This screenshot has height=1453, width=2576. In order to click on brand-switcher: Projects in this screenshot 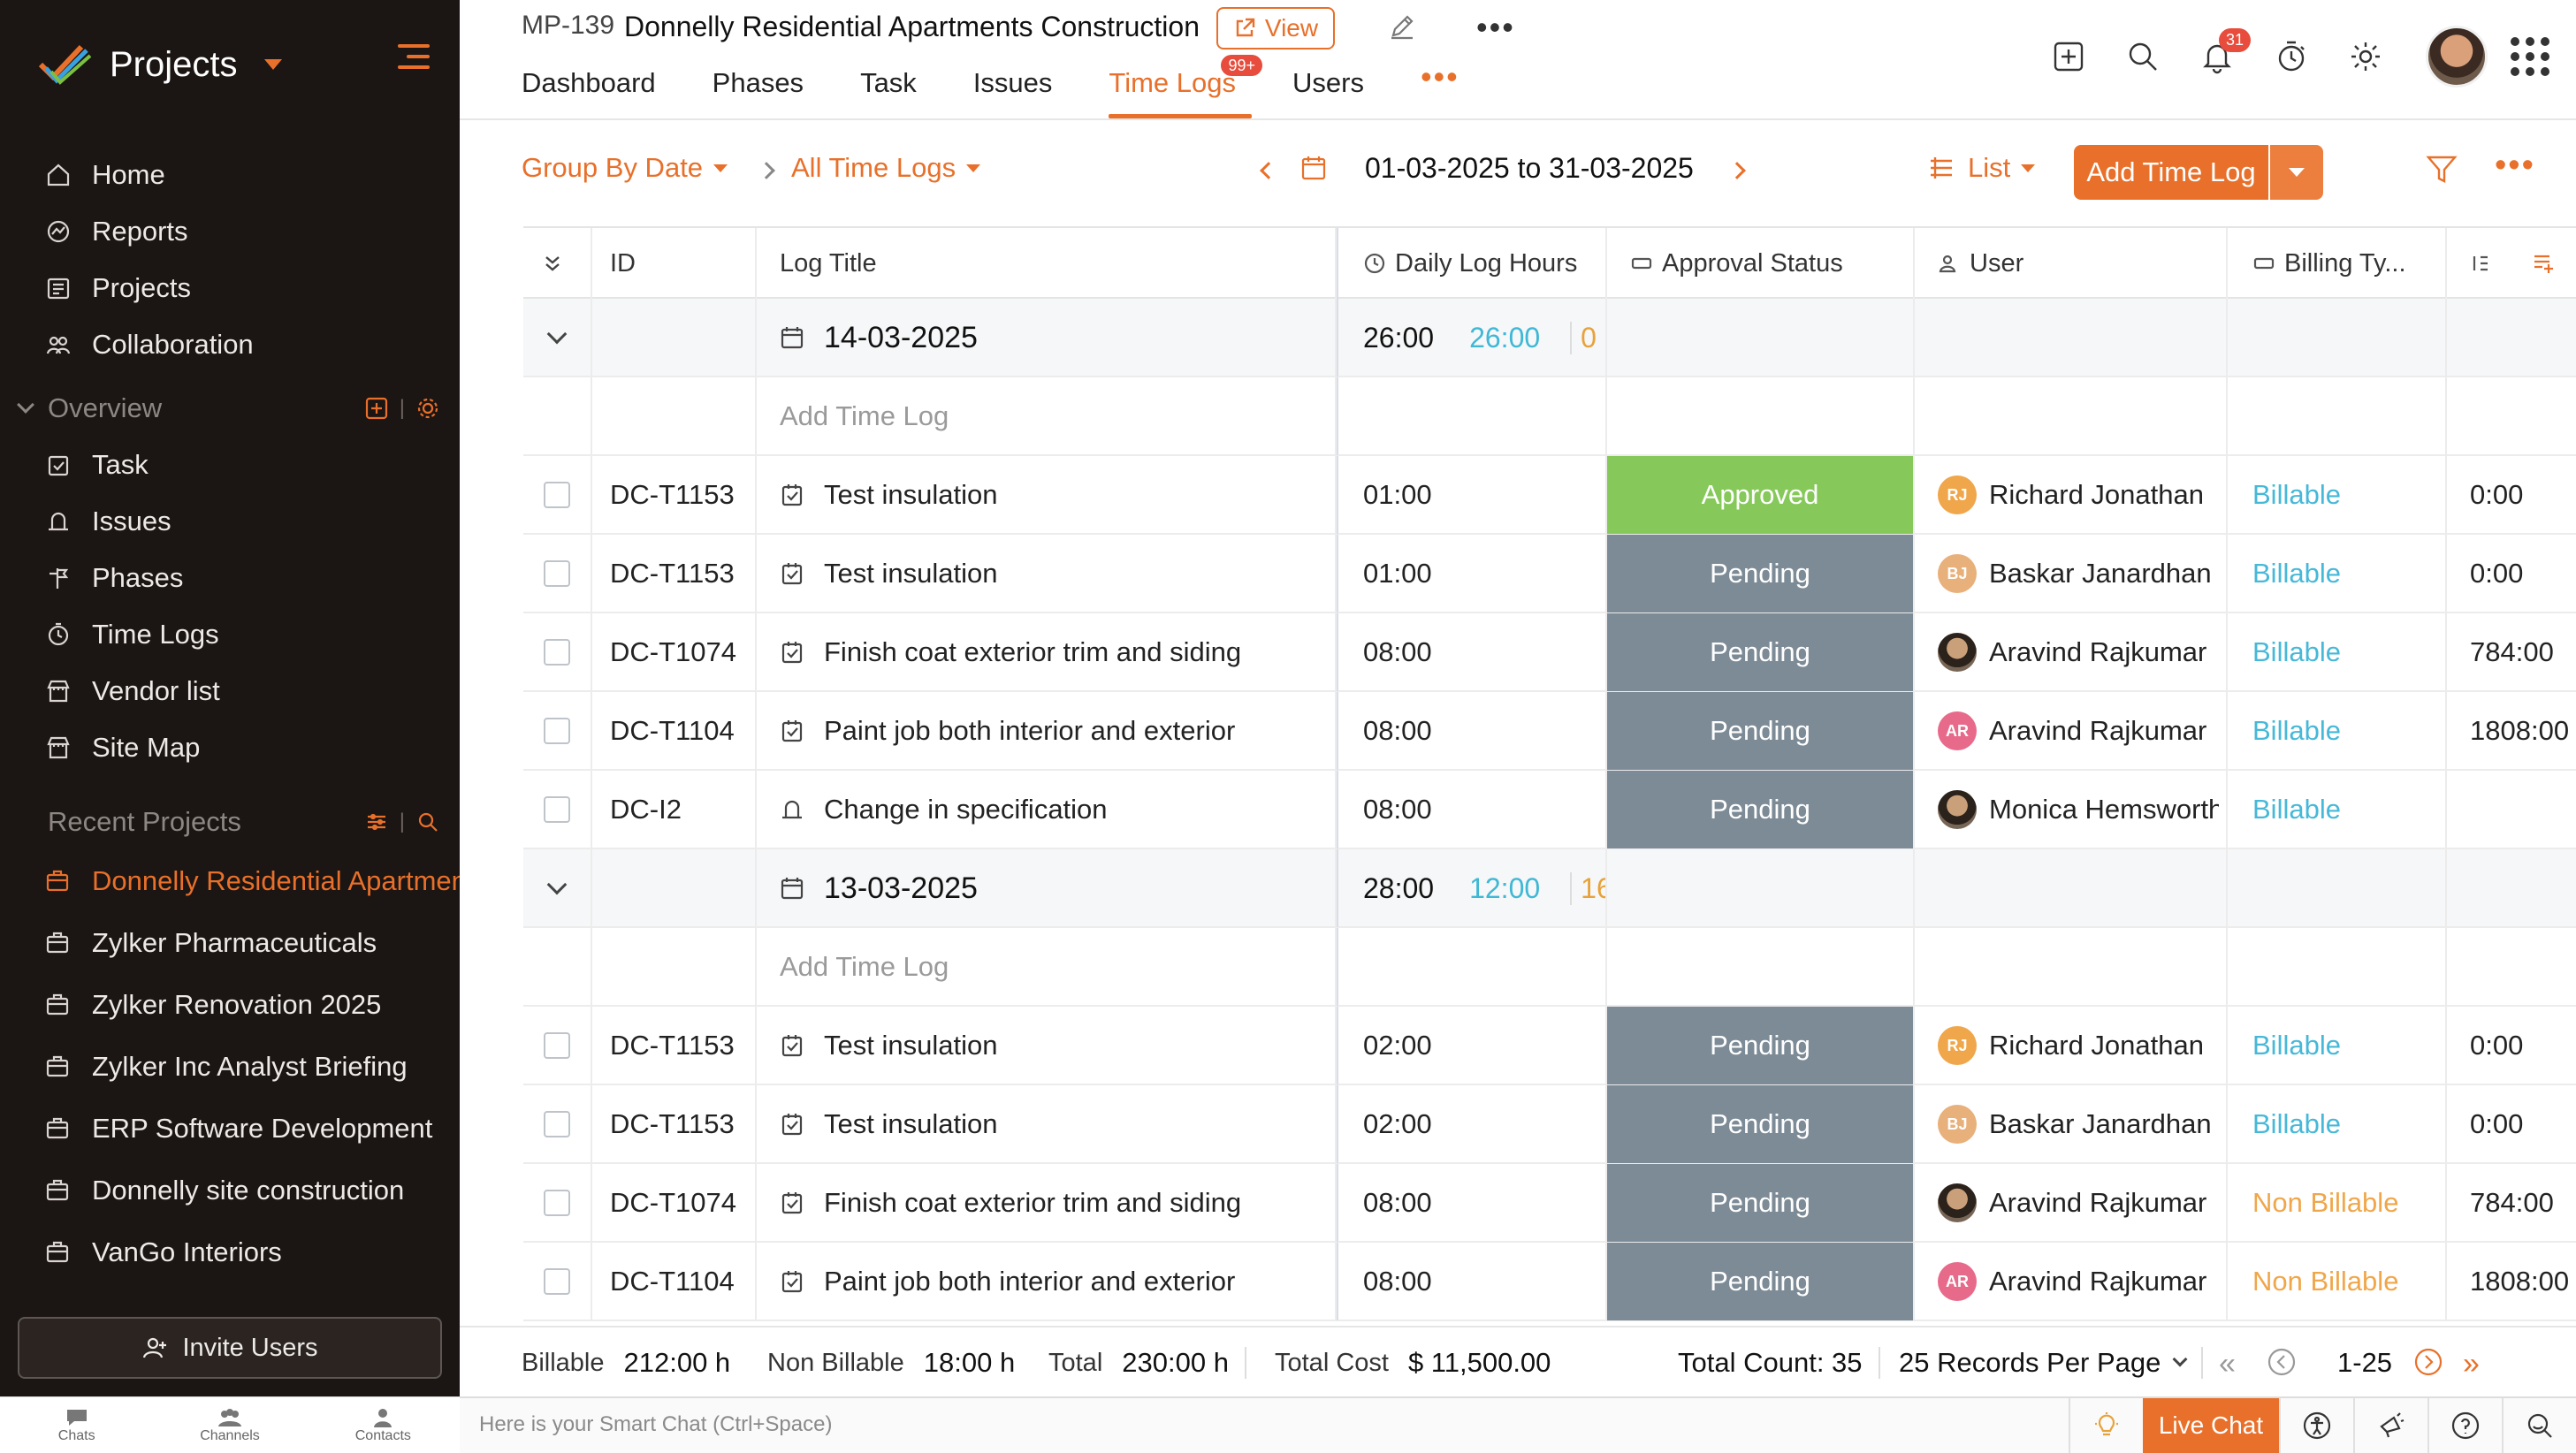, I will do `click(159, 64)`.